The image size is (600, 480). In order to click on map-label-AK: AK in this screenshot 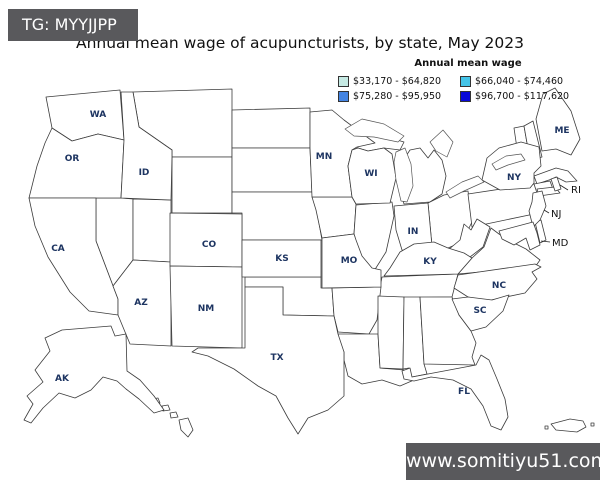, I will do `click(62, 379)`.